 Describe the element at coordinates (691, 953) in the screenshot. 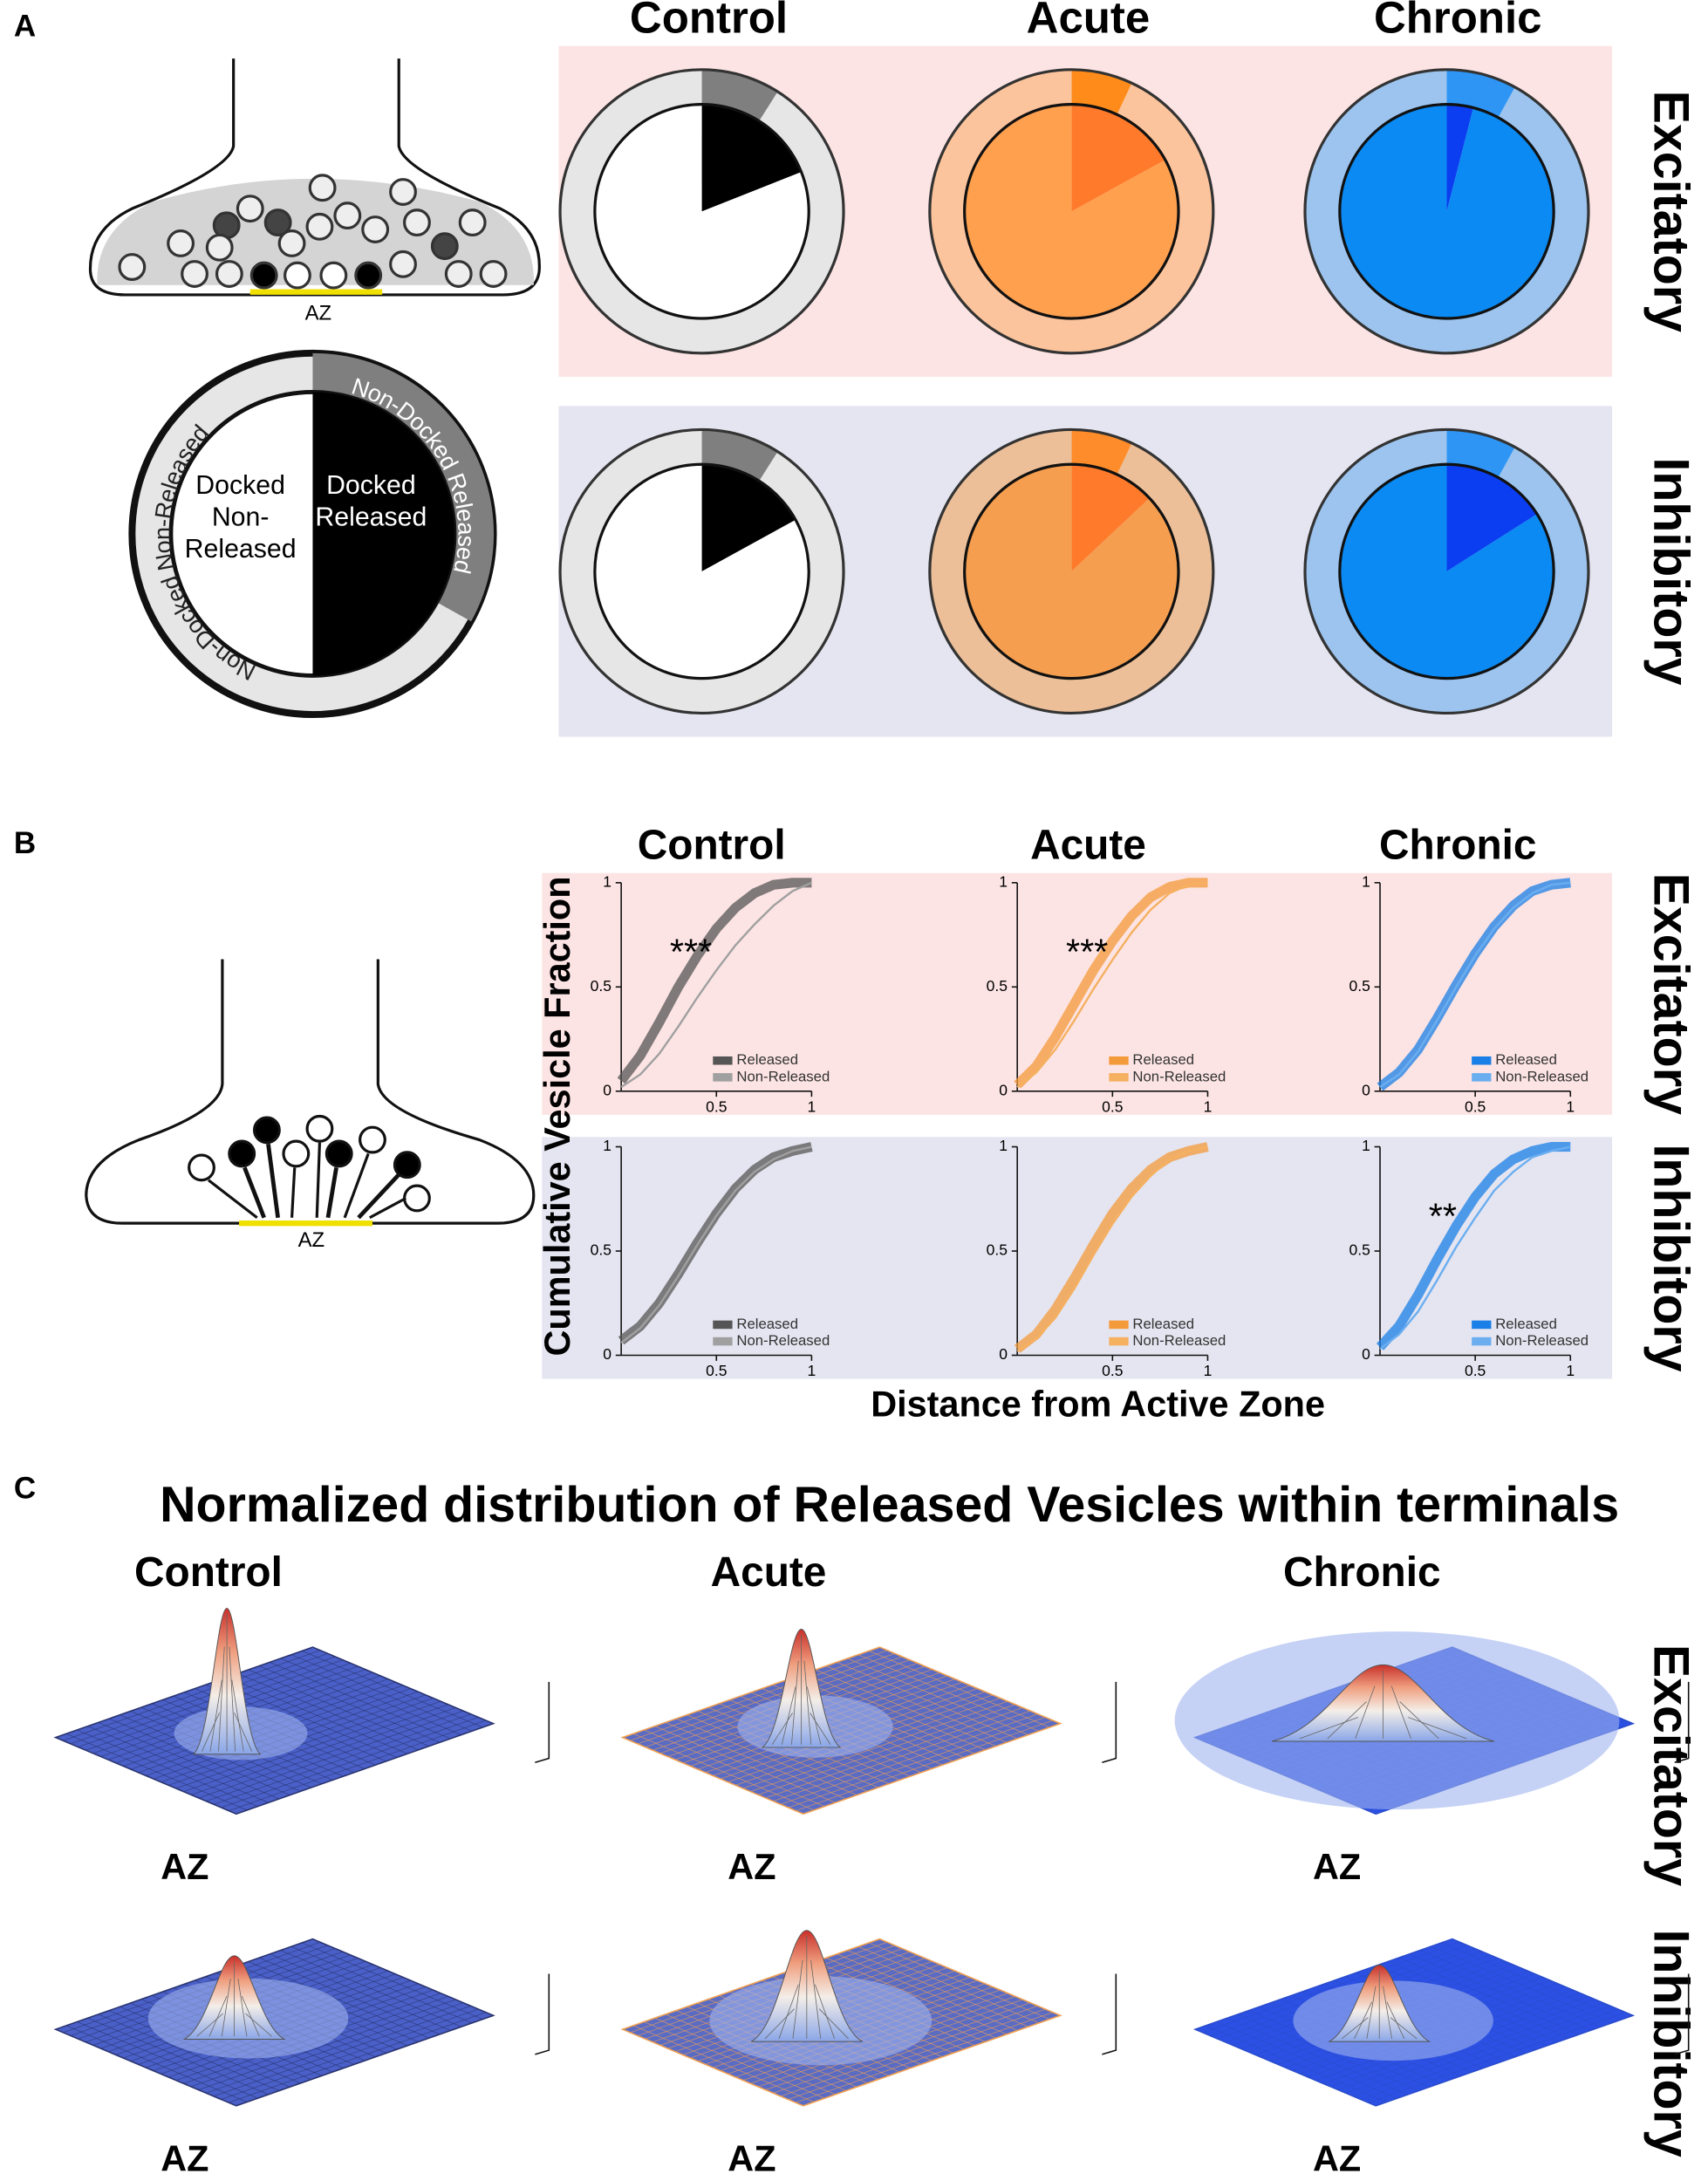

I see `significance: ***` at that location.